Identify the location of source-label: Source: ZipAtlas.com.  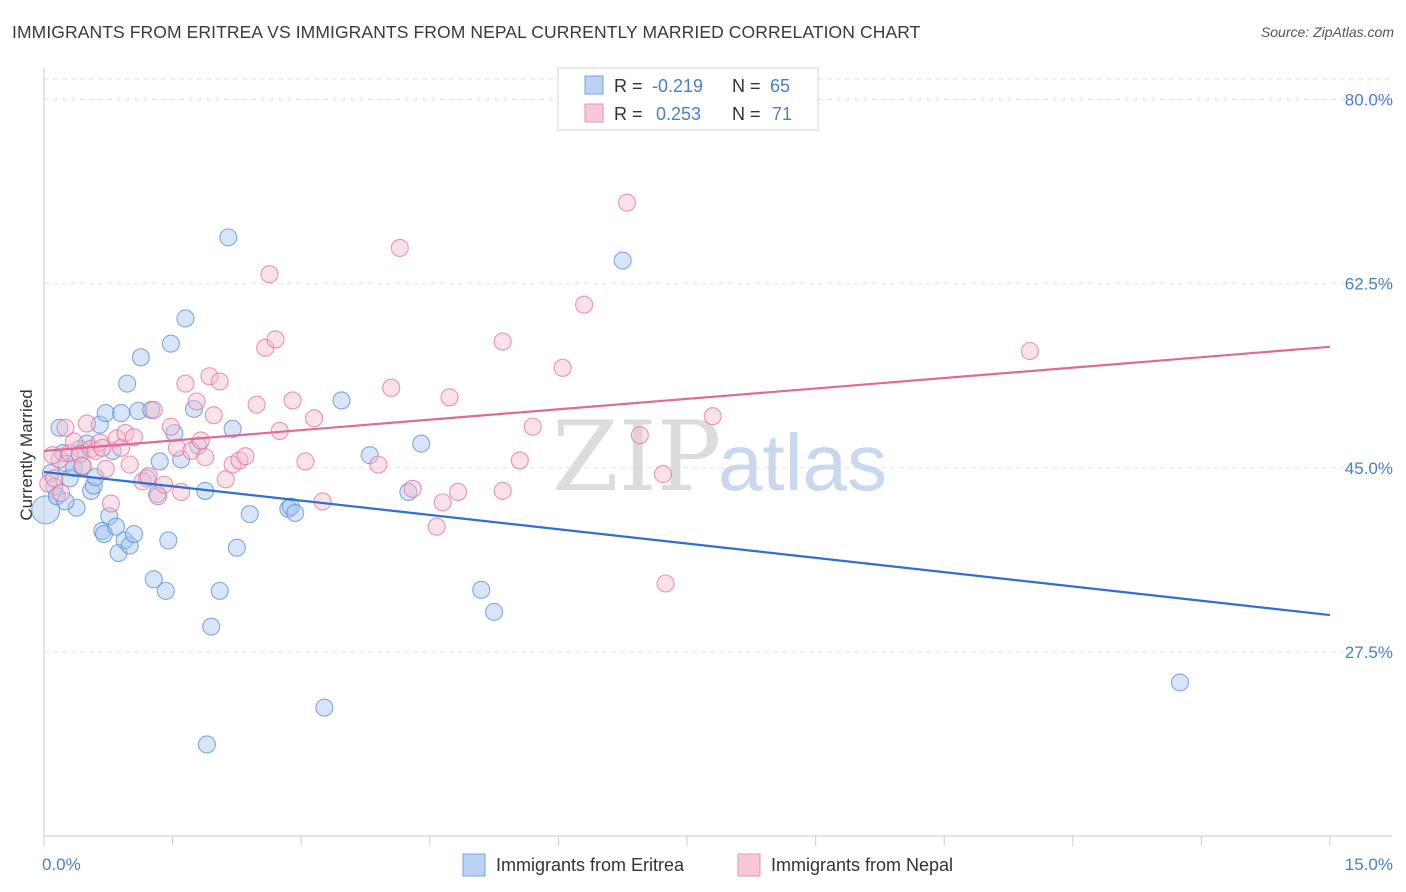
(1327, 32).